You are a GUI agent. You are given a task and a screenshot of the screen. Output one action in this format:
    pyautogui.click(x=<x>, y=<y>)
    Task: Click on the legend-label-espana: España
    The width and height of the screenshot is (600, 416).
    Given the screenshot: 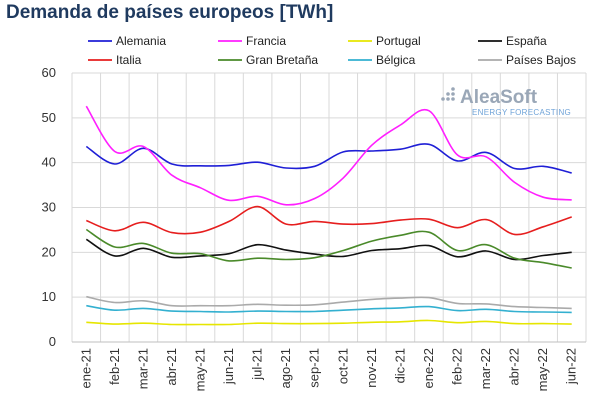 What is the action you would take?
    pyautogui.click(x=526, y=41)
    